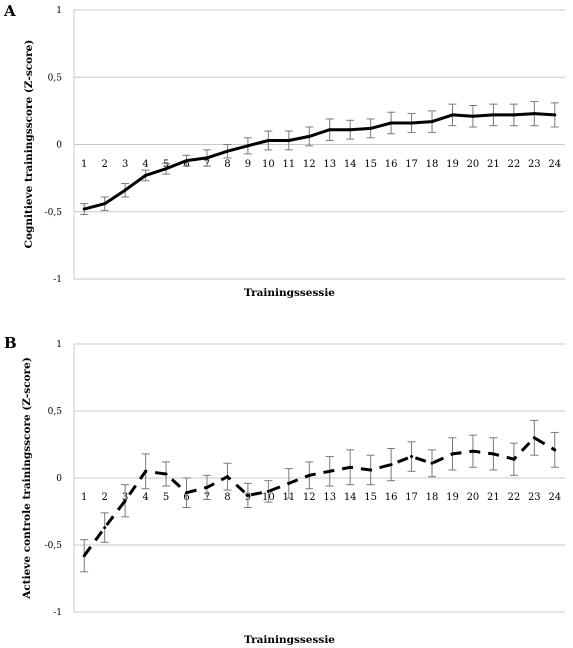 The height and width of the screenshot is (648, 573). What do you see at coordinates (59, 11) in the screenshot?
I see `y-tick-label: 1` at bounding box center [59, 11].